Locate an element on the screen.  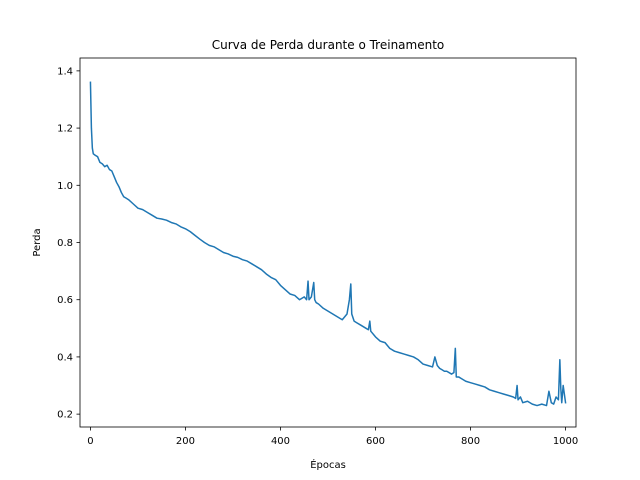
x-axis-ticks: 0 200 400 600 800 1000 is located at coordinates (332, 437).